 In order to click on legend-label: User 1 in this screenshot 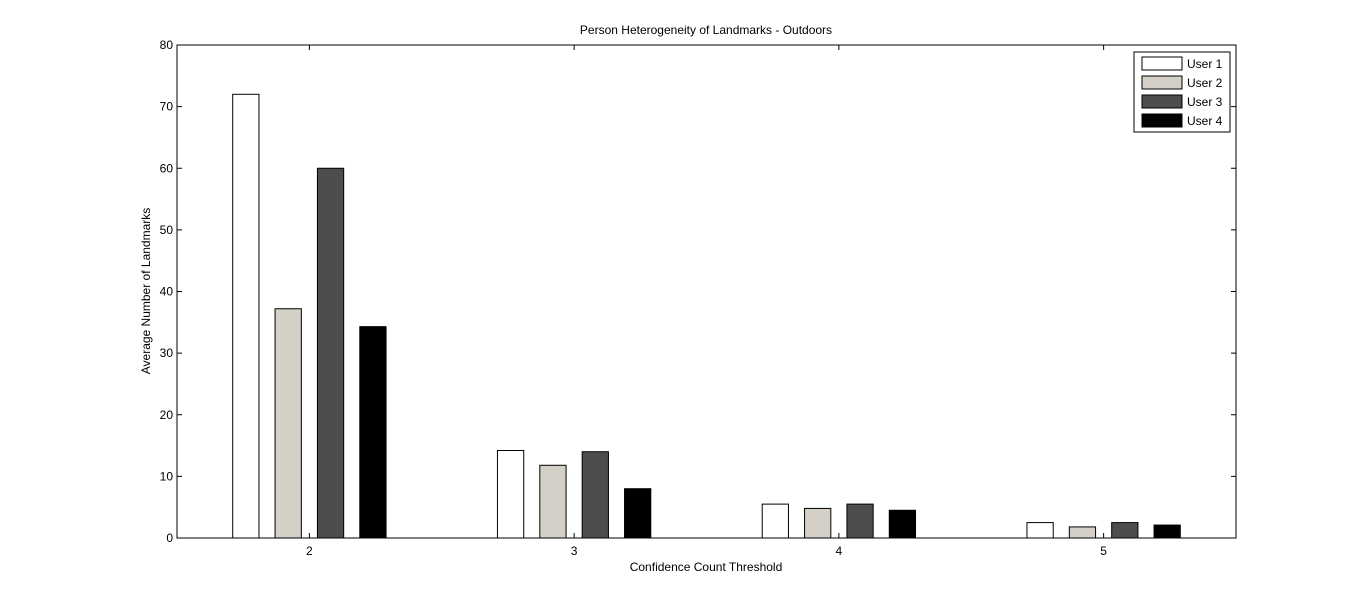, I will do `click(1205, 64)`.